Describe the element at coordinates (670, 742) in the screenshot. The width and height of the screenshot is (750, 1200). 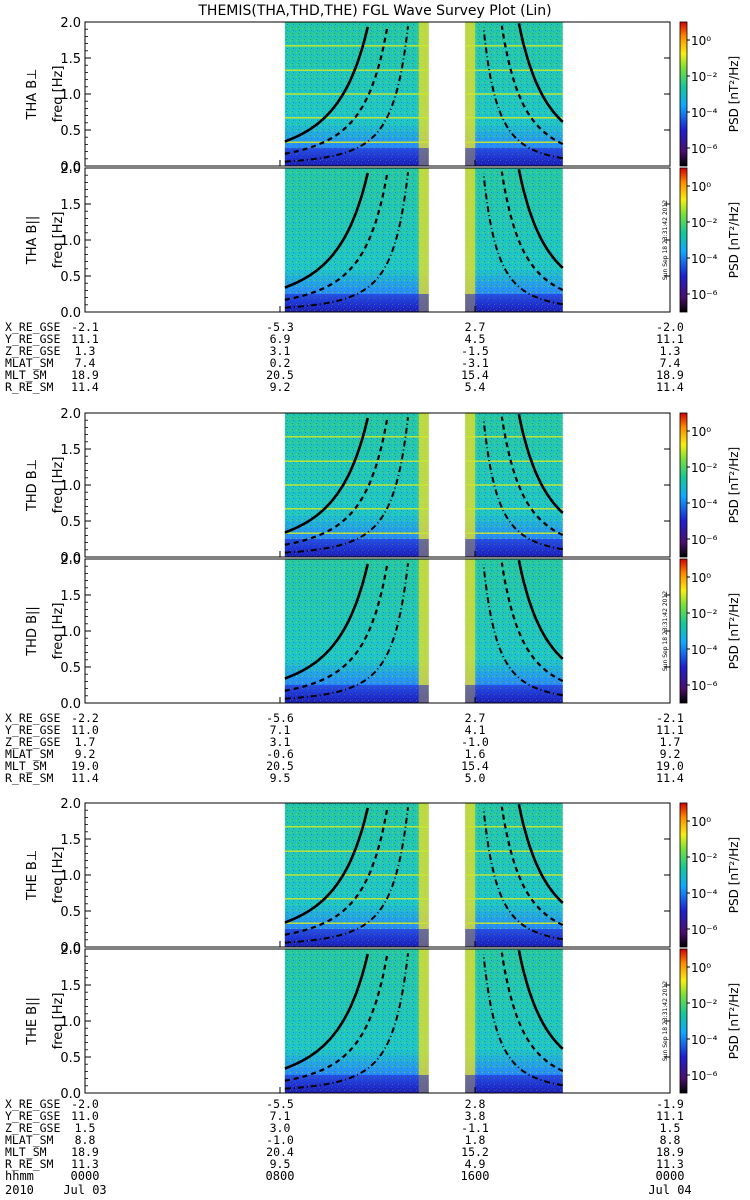
I see `ephemeris-value: 1.7` at that location.